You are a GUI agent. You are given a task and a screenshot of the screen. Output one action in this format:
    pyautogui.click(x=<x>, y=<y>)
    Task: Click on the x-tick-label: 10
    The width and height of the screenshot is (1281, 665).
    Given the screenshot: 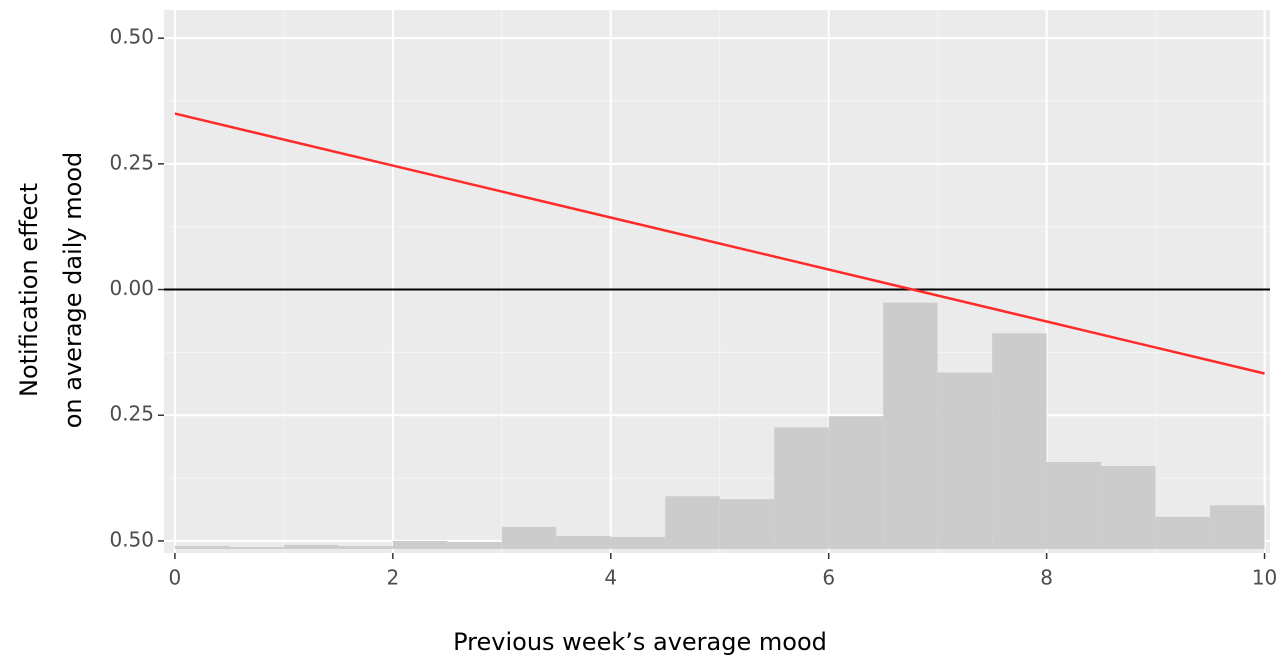 What is the action you would take?
    pyautogui.click(x=1264, y=578)
    